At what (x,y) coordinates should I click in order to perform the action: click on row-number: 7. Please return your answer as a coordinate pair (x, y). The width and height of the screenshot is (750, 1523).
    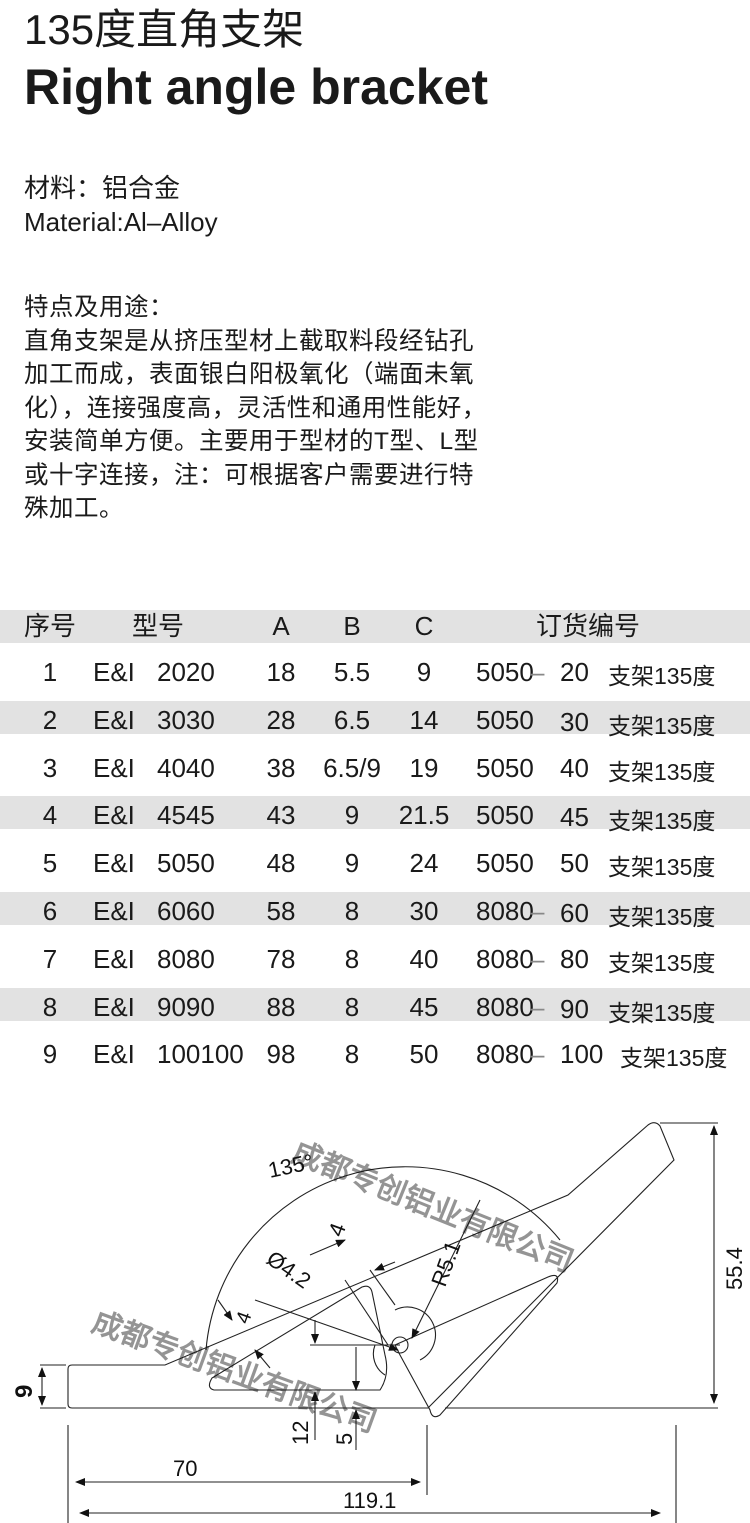
    Looking at the image, I should click on (50, 958).